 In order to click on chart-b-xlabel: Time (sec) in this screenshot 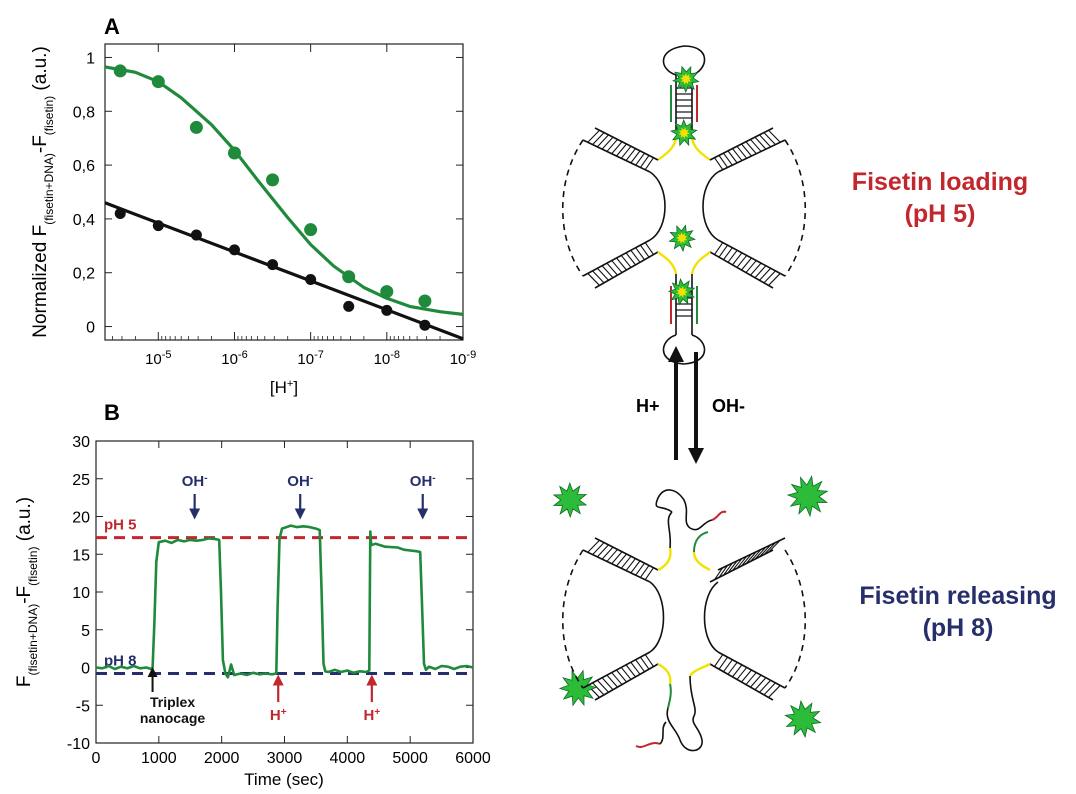, I will do `click(284, 779)`.